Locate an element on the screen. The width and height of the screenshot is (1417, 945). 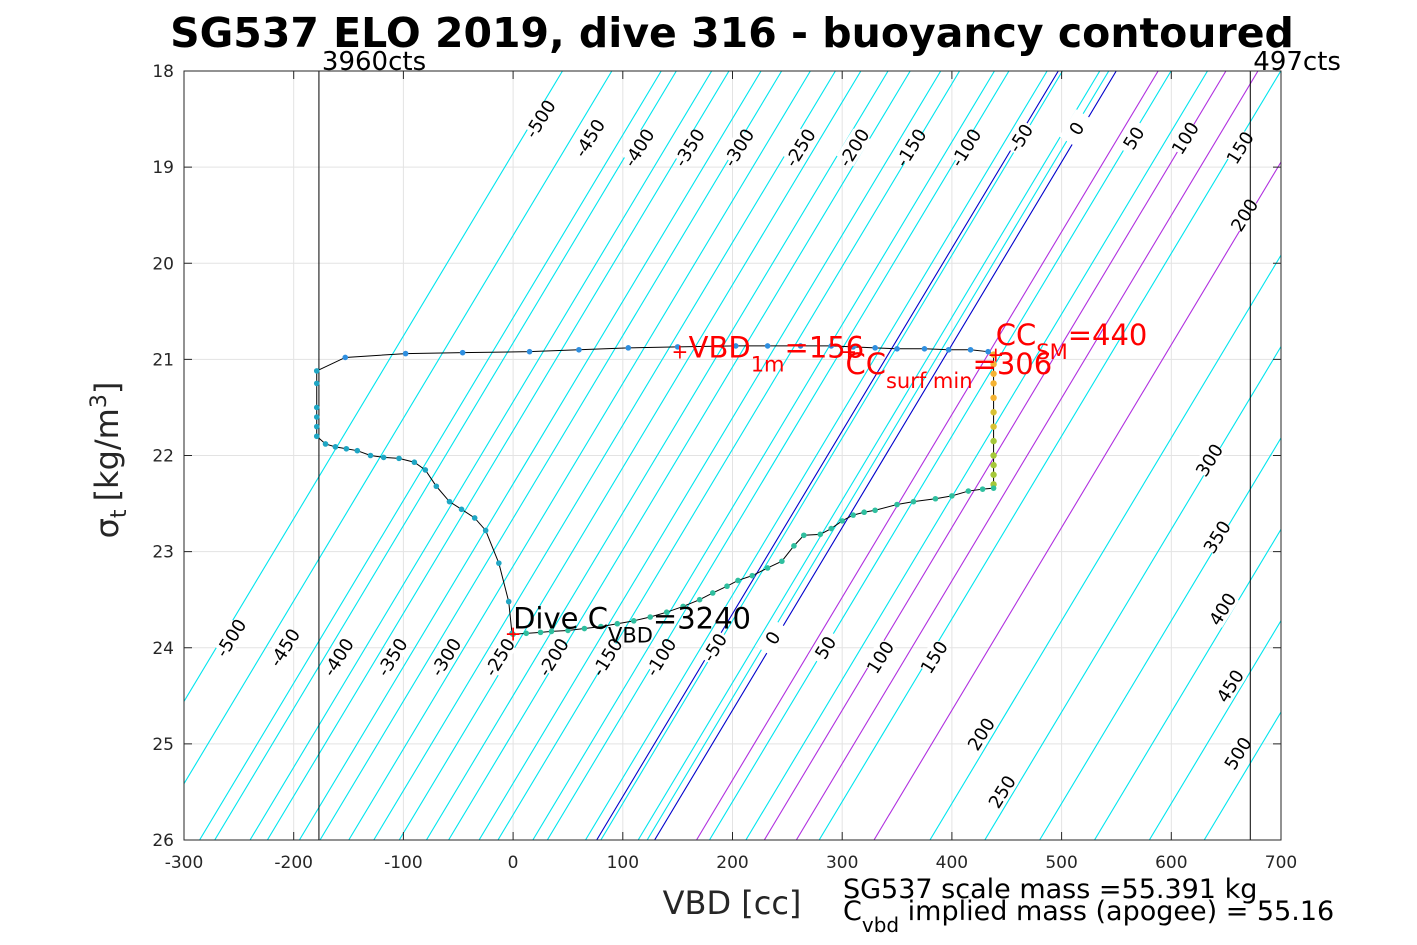
contour-label: -450 is located at coordinates (590, 139).